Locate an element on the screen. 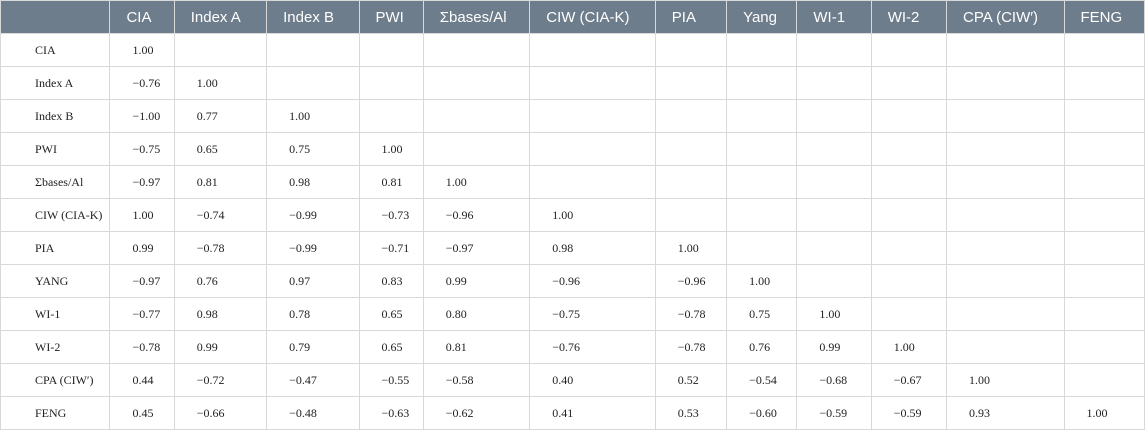 This screenshot has width=1145, height=430. table-row: YANG −0.97 0.76 0.97 0.83 0.99 −0.96 −0.96 1.00 is located at coordinates (572, 281).